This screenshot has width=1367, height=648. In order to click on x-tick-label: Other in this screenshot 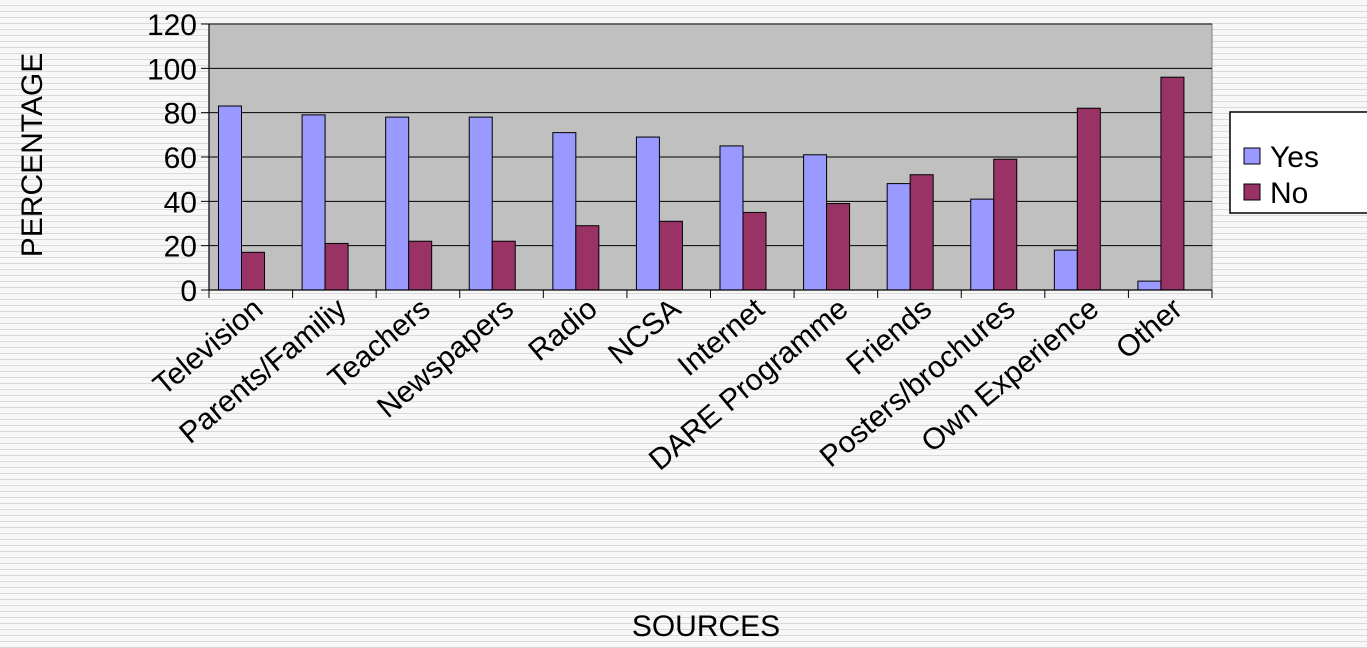, I will do `click(1149, 329)`.